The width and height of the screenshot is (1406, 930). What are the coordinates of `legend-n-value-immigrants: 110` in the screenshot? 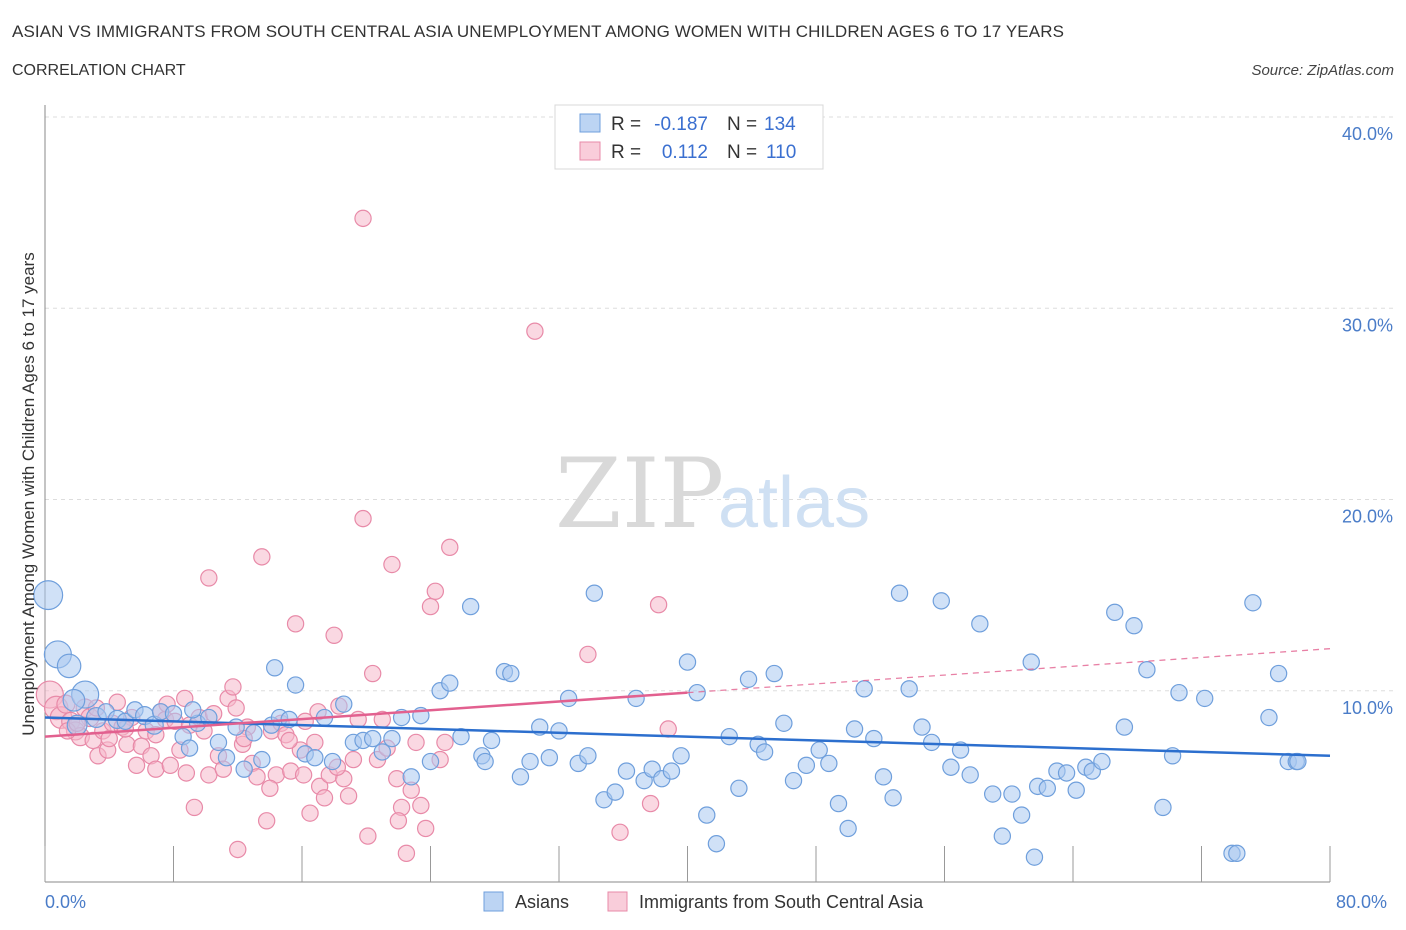 It's located at (781, 152).